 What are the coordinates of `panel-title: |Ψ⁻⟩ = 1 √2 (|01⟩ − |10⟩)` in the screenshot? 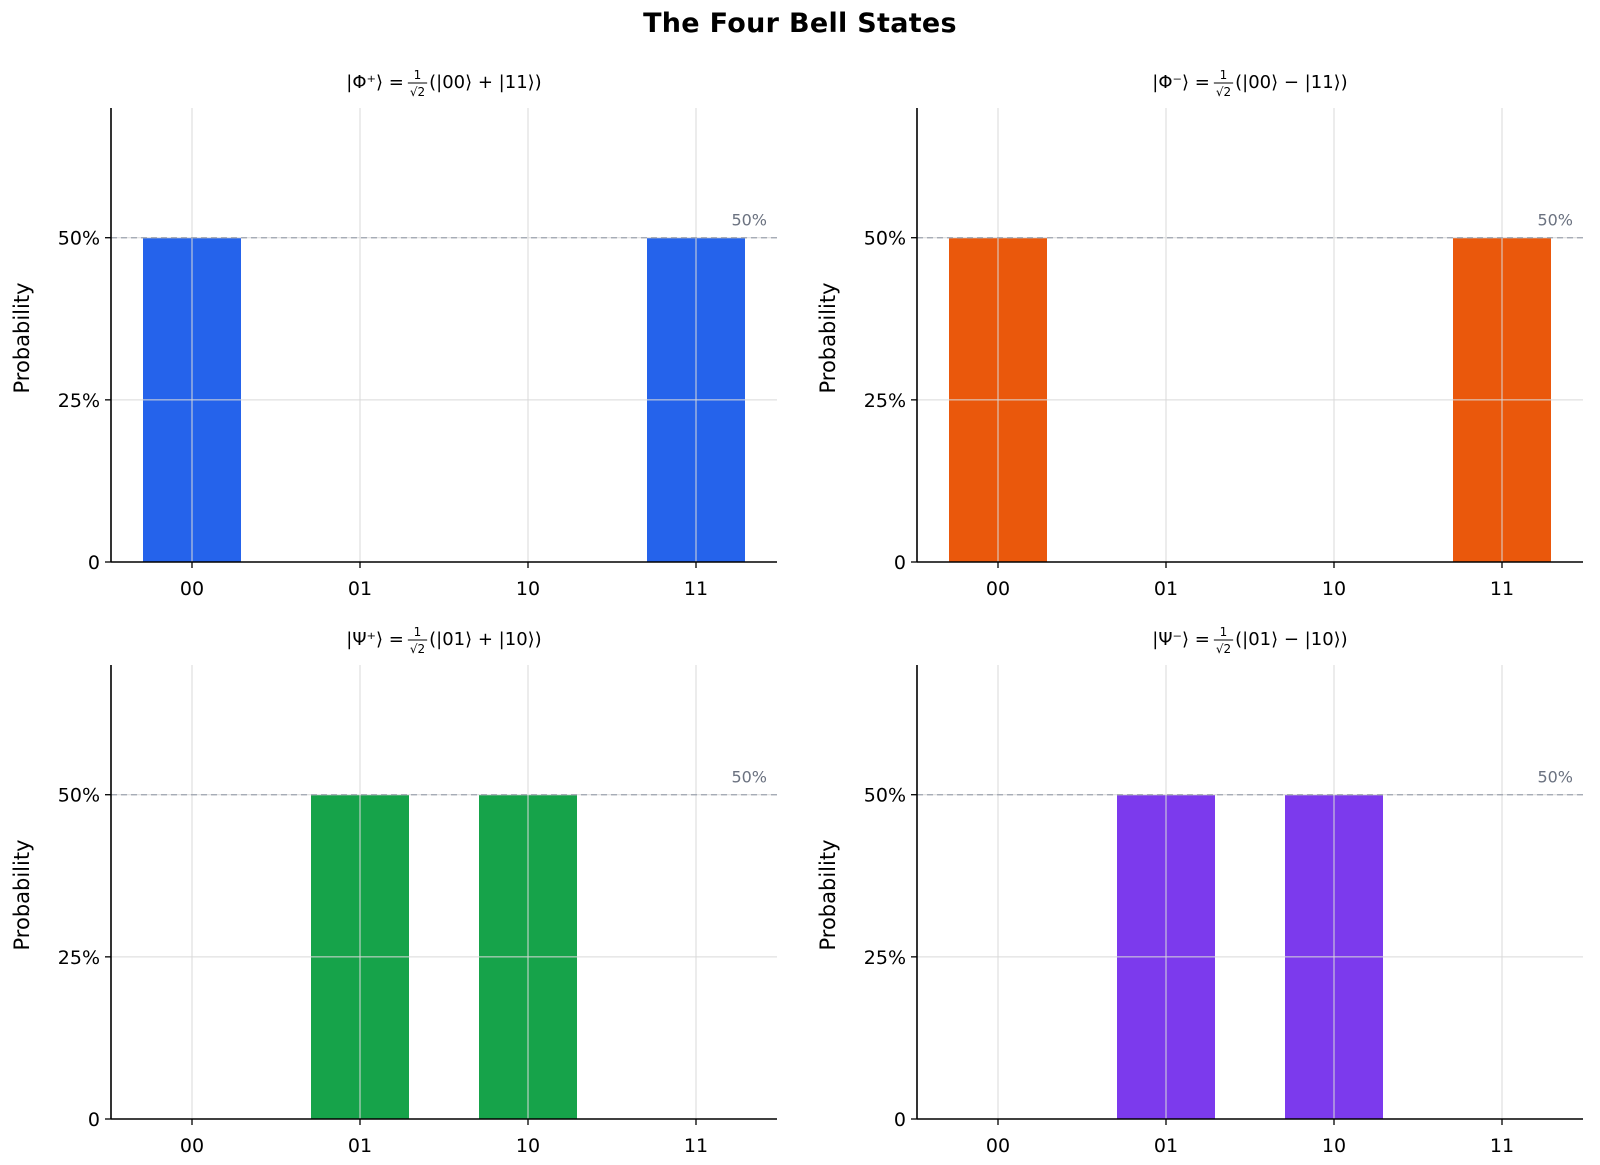 It's located at (1249, 640).